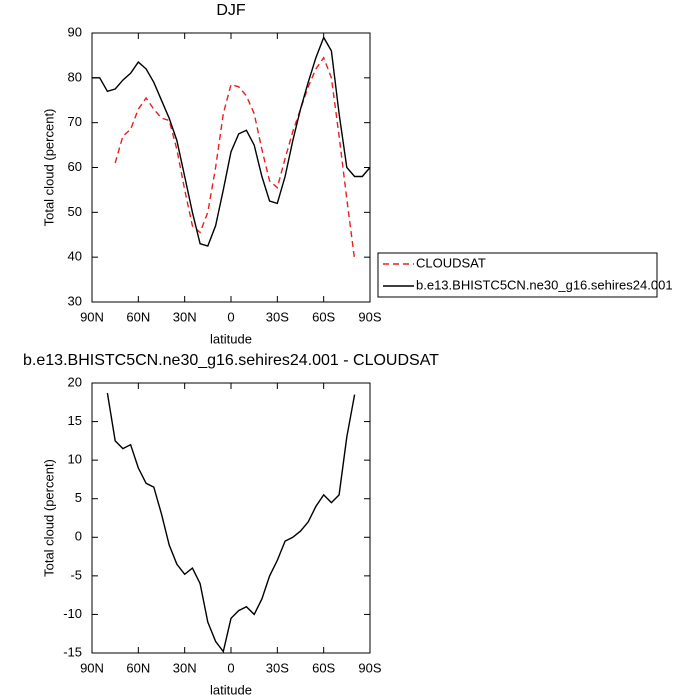 The height and width of the screenshot is (700, 700). I want to click on y-tick-label: 60, so click(75, 166).